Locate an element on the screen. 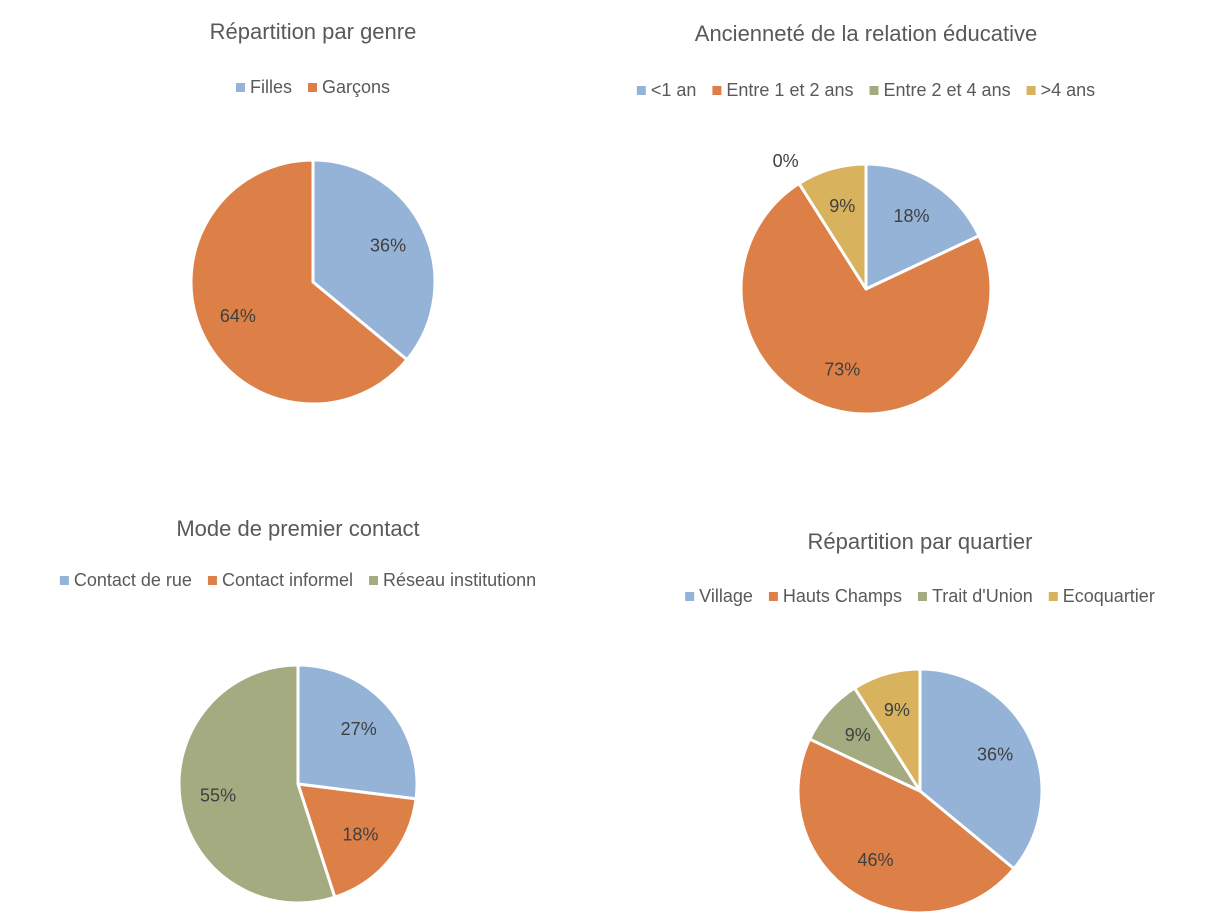 This screenshot has width=1213, height=914. chart-title: Mode de premier contact is located at coordinates (297, 528).